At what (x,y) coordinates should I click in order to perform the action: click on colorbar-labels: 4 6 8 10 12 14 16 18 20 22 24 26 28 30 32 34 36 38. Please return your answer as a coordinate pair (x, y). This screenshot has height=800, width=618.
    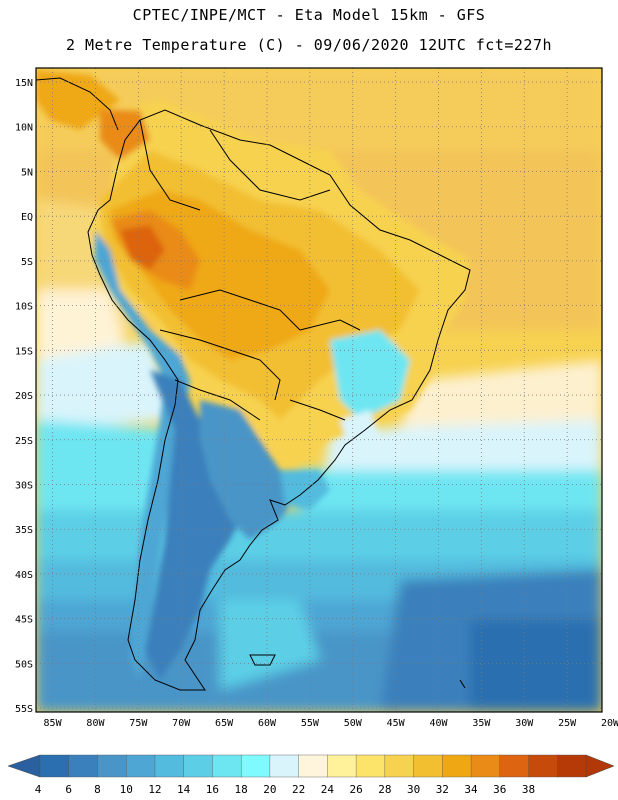
    Looking at the image, I should click on (285, 789).